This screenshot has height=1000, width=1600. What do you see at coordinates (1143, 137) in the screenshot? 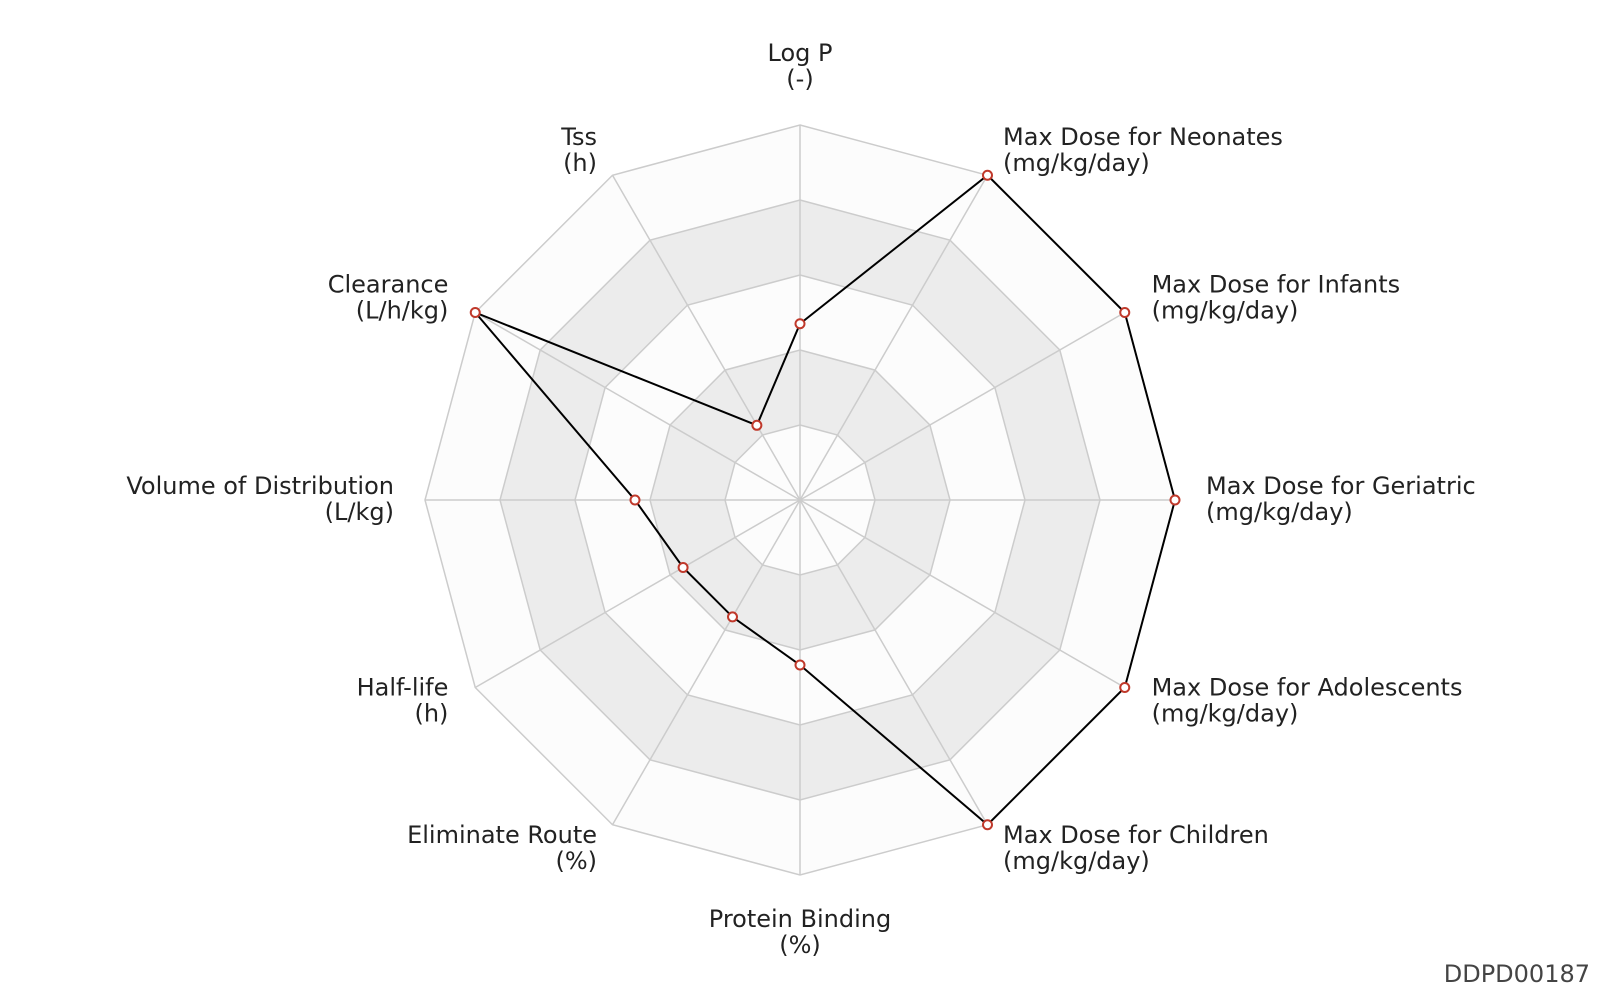
I see `axis-label: Max Dose for Neonates` at bounding box center [1143, 137].